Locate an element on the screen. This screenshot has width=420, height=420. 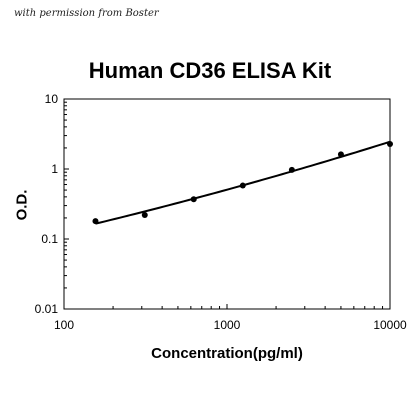
watermark-text: with permission from Boster is located at coordinates (86, 13).